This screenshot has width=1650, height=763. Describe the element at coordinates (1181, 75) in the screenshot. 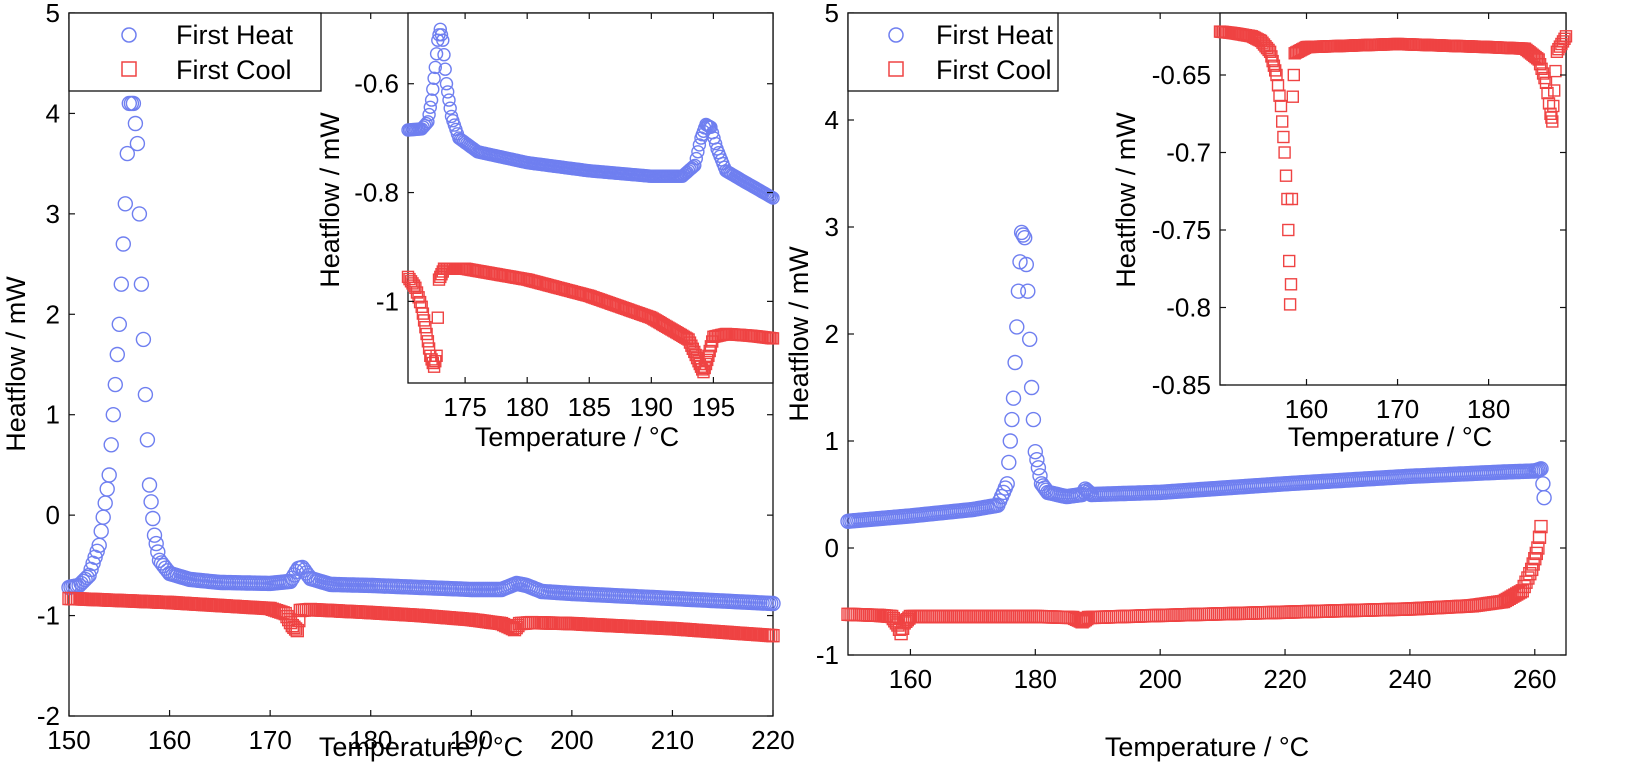

I see `y-tick-label: -0.65` at that location.